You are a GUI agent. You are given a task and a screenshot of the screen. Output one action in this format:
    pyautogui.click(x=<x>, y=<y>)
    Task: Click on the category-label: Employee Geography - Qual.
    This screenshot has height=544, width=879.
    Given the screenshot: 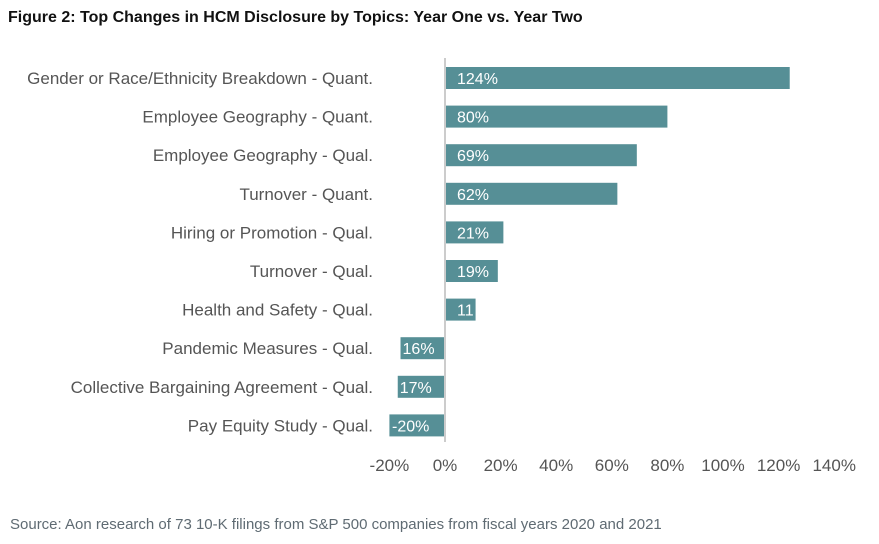 What is the action you would take?
    pyautogui.click(x=263, y=155)
    